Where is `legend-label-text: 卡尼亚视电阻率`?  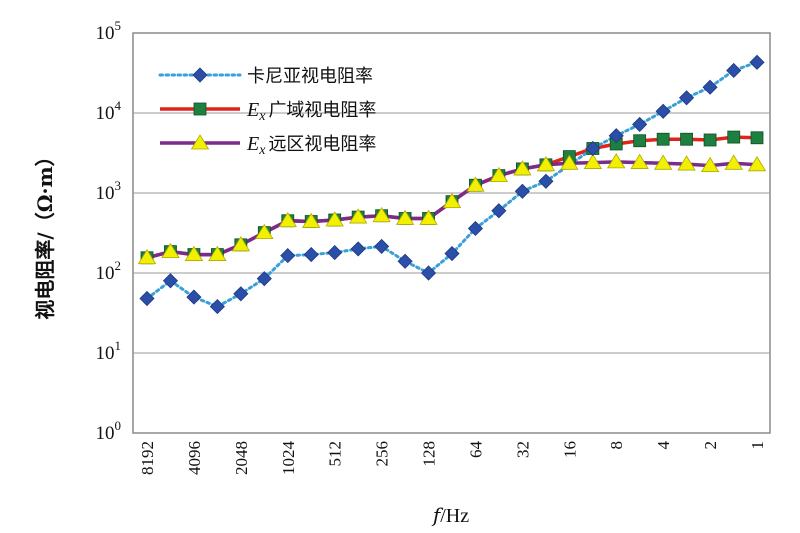 legend-label-text: 卡尼亚视电阻率 is located at coordinates (310, 76).